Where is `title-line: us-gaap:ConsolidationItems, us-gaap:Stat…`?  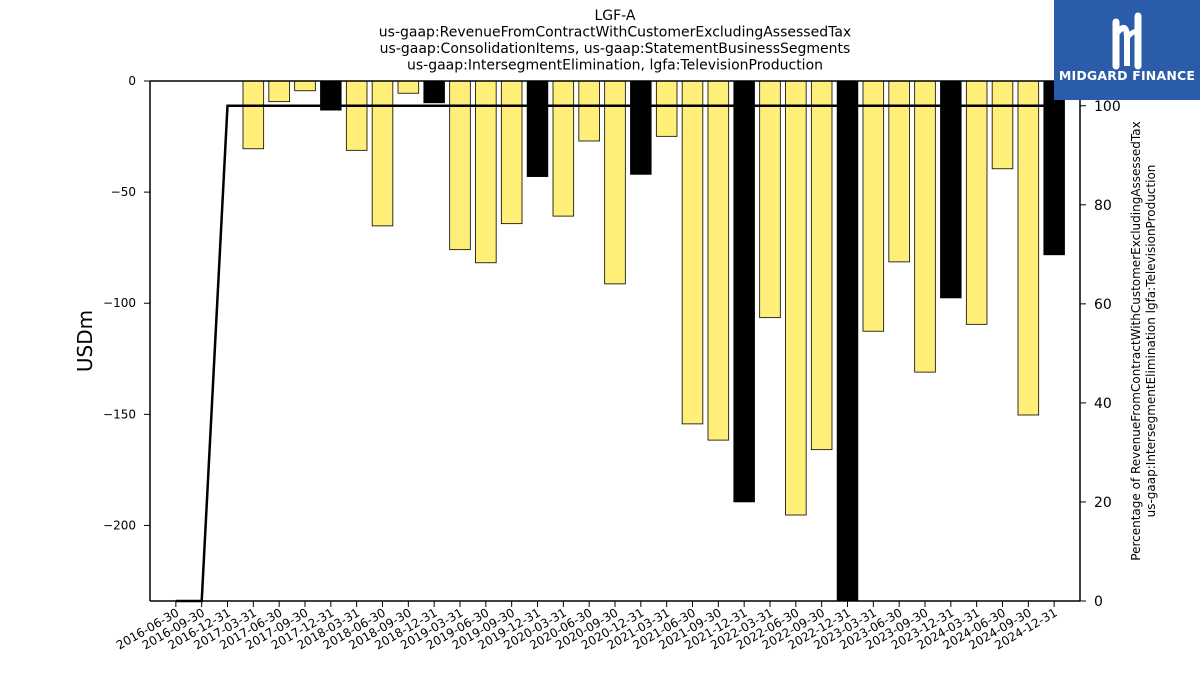
title-line: us-gaap:ConsolidationItems, us-gaap:Stat… is located at coordinates (615, 49).